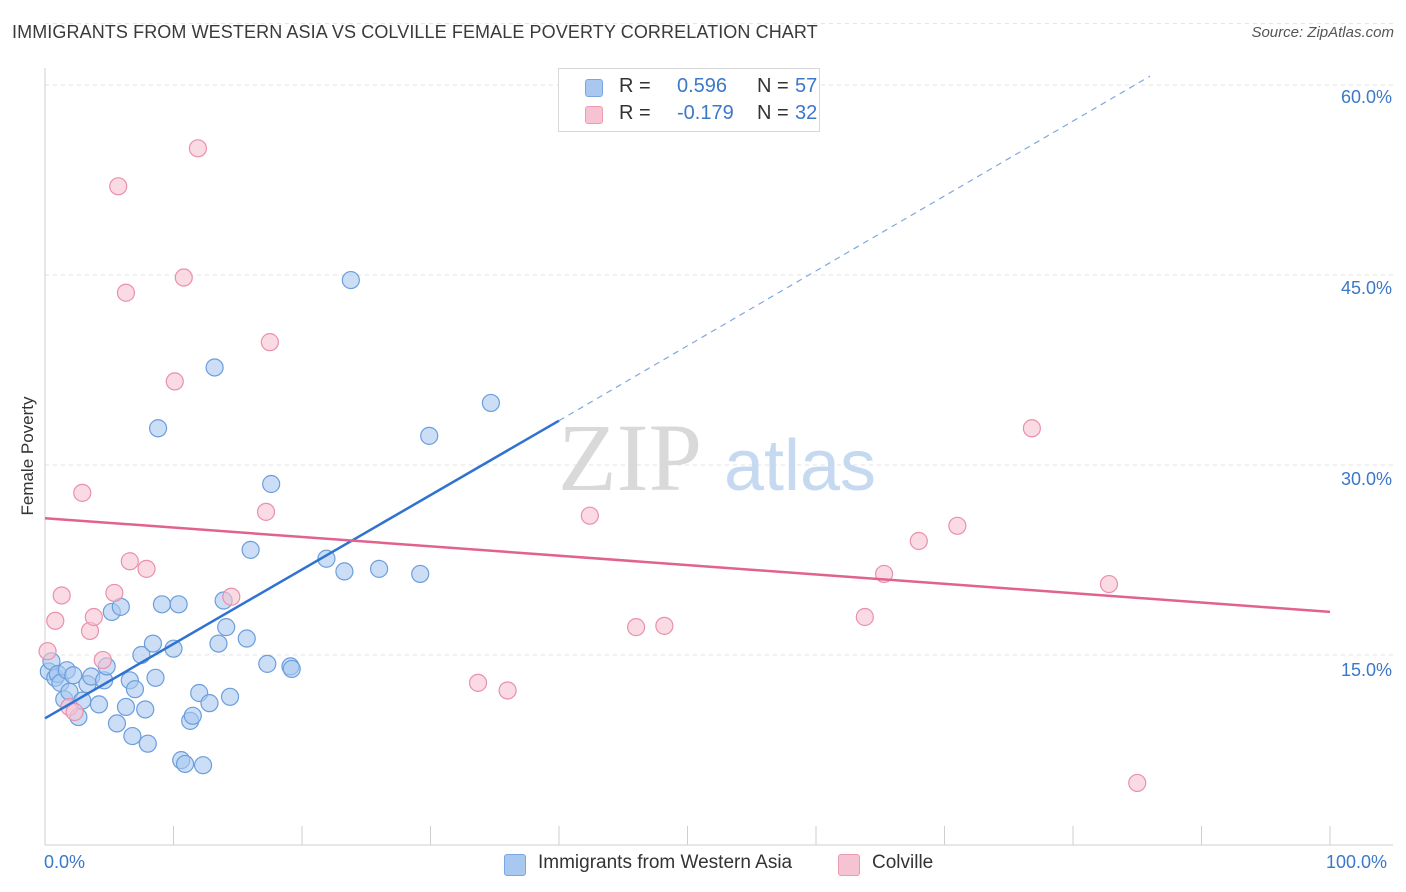 The width and height of the screenshot is (1406, 892). Describe the element at coordinates (1366, 479) in the screenshot. I see `y-tick-label: 30.0%` at that location.